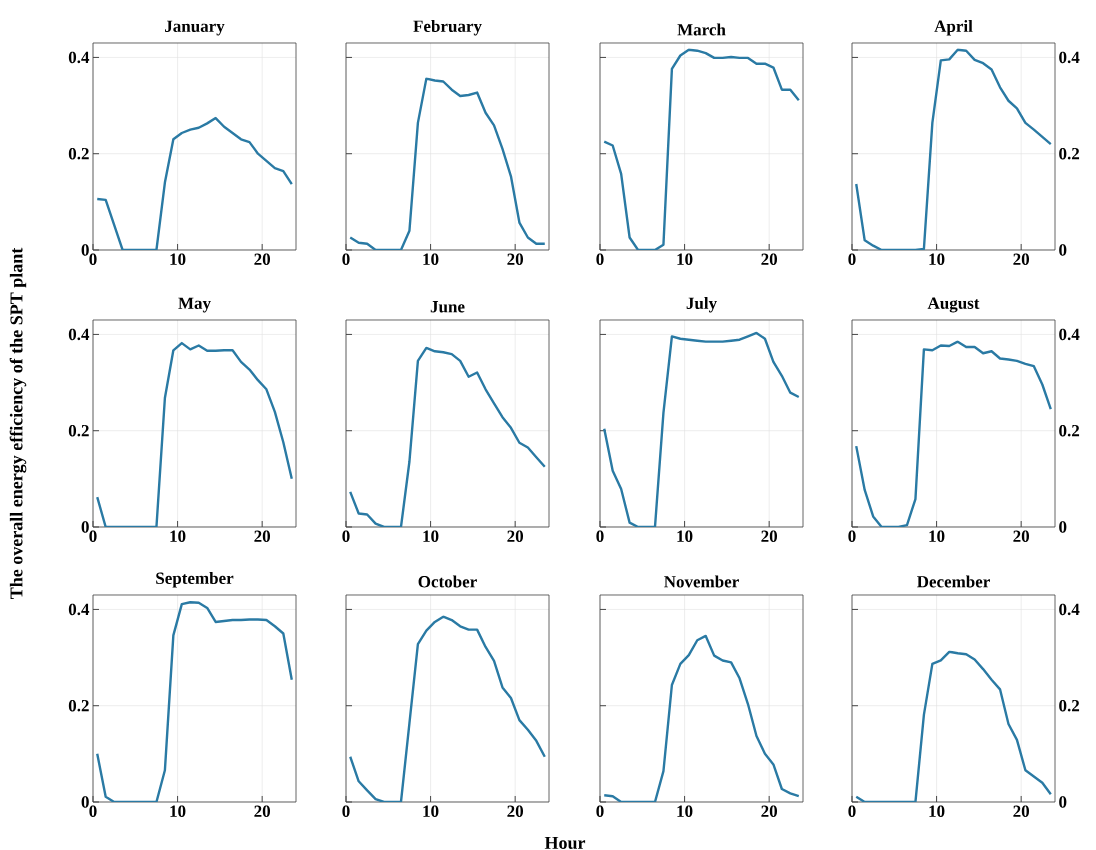 The image size is (1096, 850). What do you see at coordinates (447, 307) in the screenshot?
I see `chart-title: June` at bounding box center [447, 307].